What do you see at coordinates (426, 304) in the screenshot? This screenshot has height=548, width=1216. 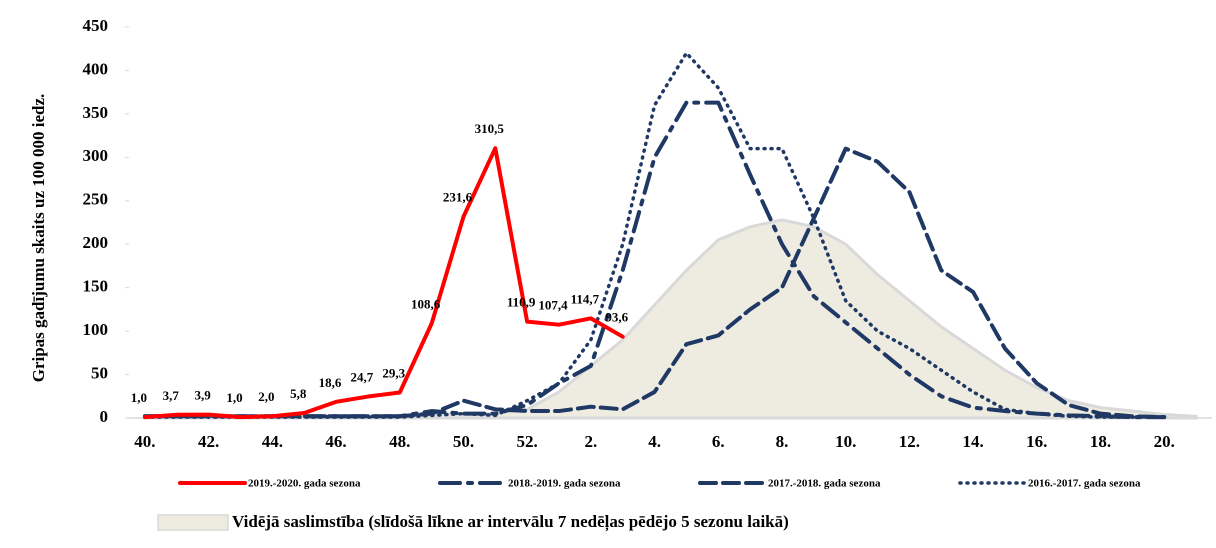 I see `data-label: 108,6` at bounding box center [426, 304].